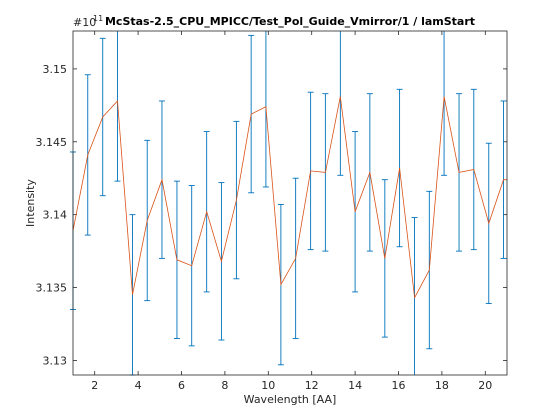  Describe the element at coordinates (442, 385) in the screenshot. I see `x-tick-label: 18` at that location.